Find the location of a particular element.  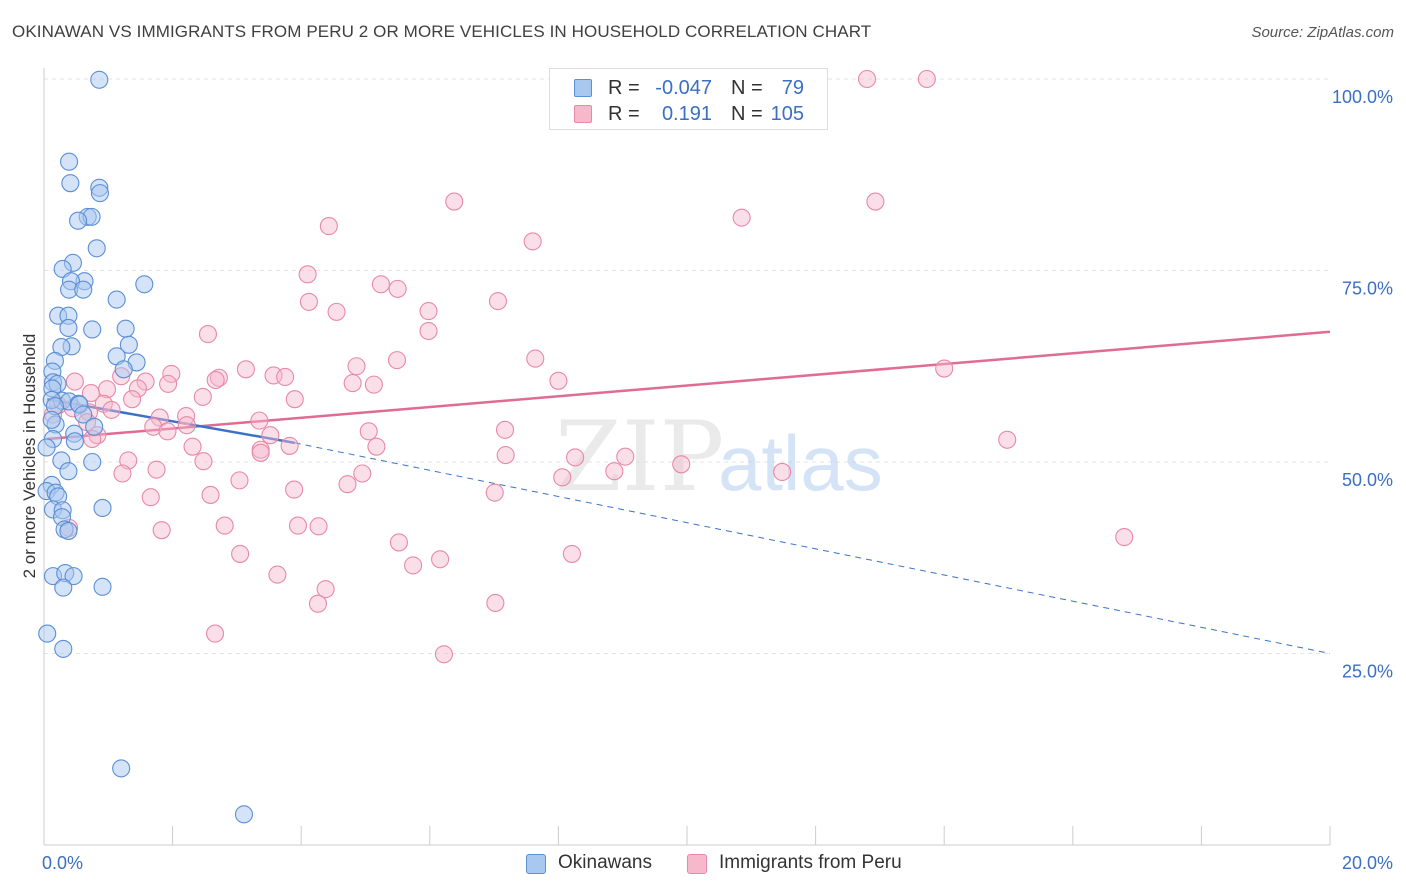

legend-swatch-okinawans is located at coordinates (536, 864).